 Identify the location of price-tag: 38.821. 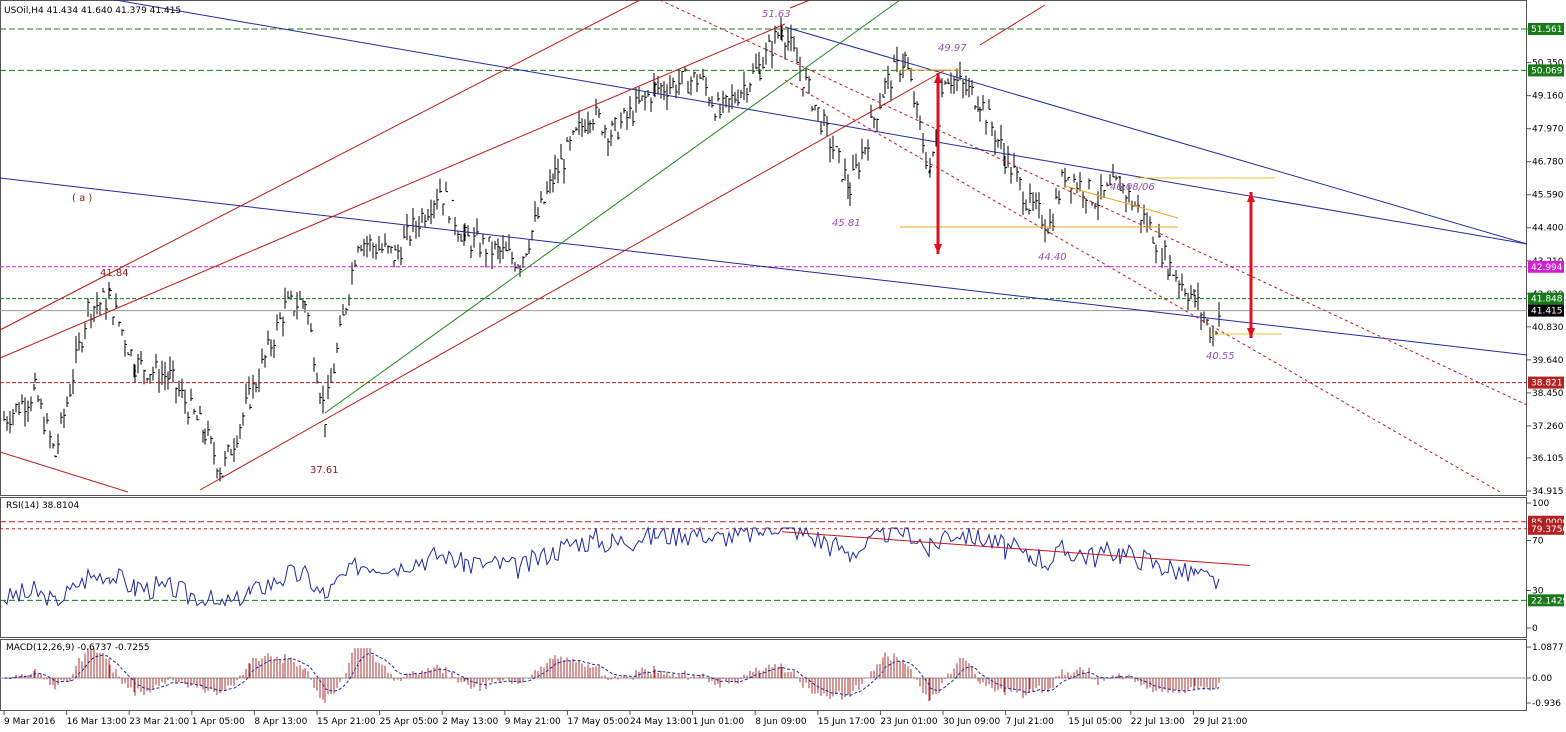
(1547, 384).